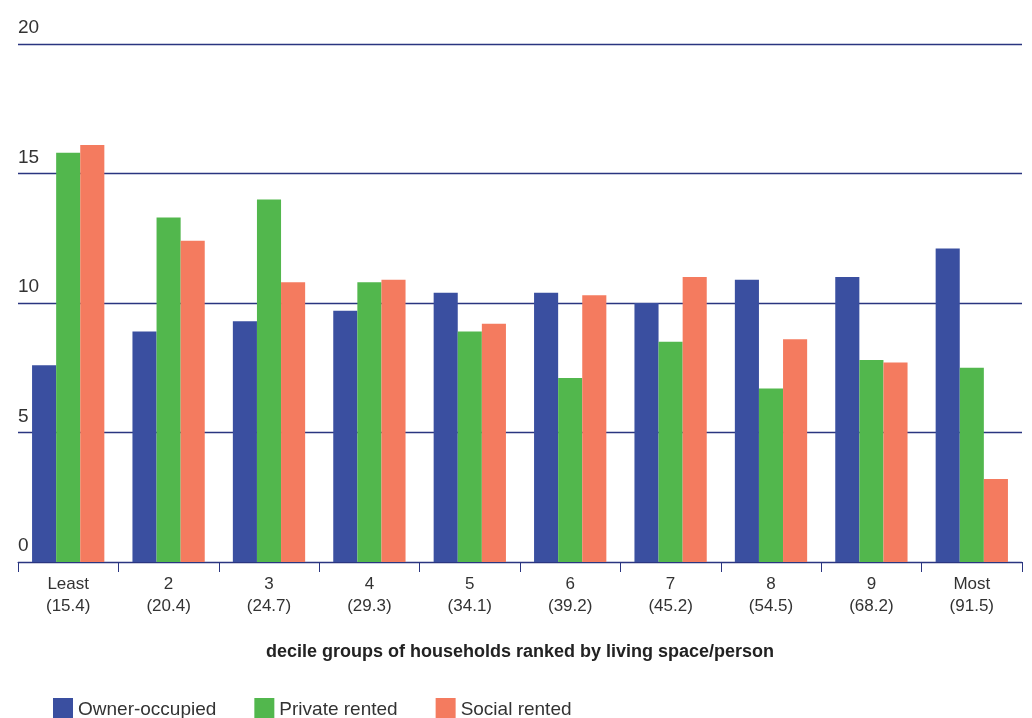  I want to click on x-axis-title: decile groups of households ranked by living space/person, so click(520, 651).